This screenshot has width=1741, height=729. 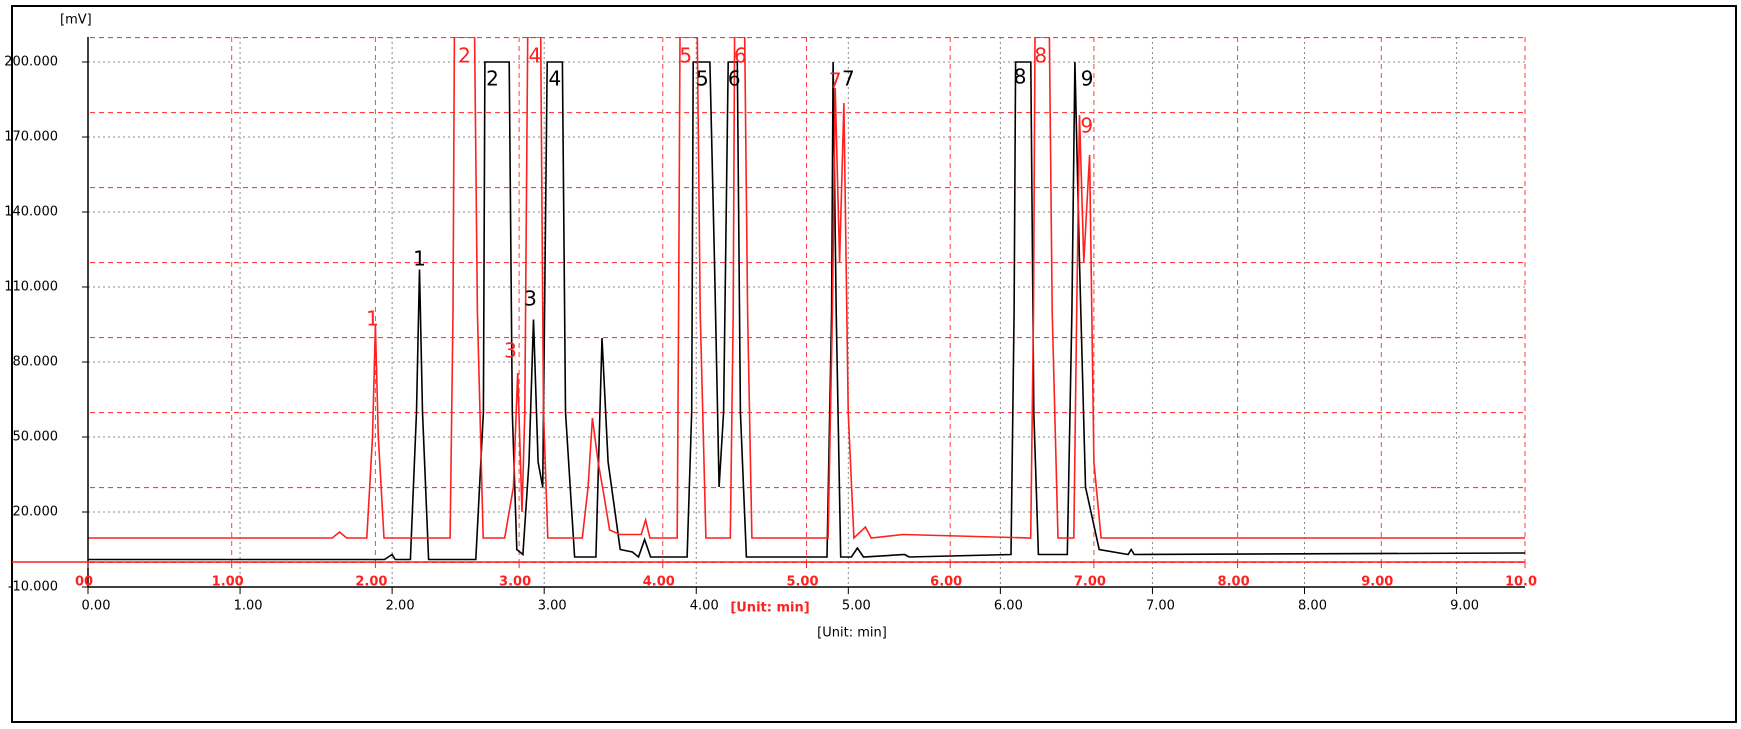 What do you see at coordinates (36, 362) in the screenshot?
I see `y-tick-label: 80.000` at bounding box center [36, 362].